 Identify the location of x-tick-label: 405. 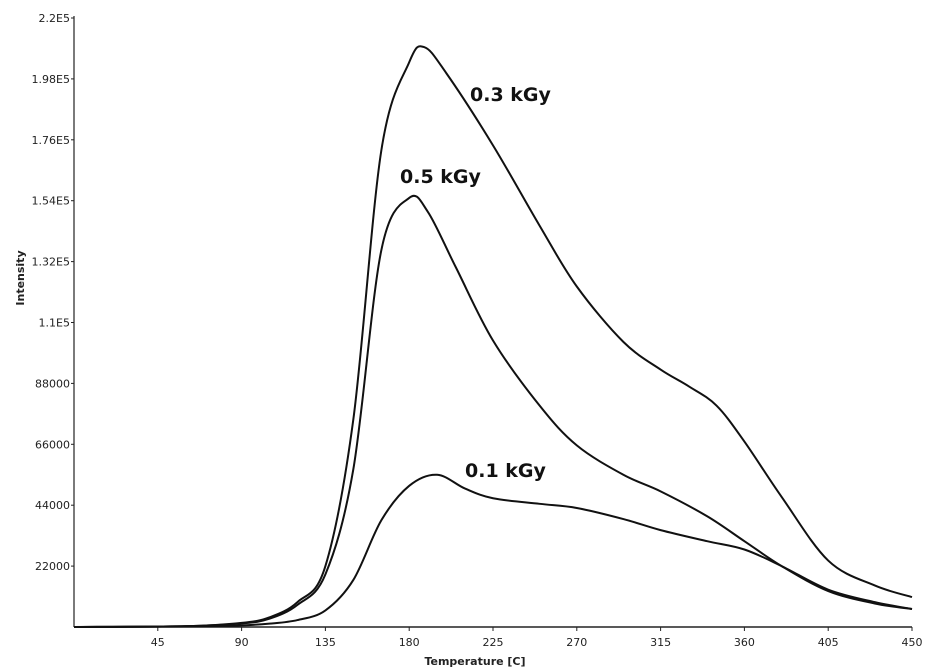
(828, 642).